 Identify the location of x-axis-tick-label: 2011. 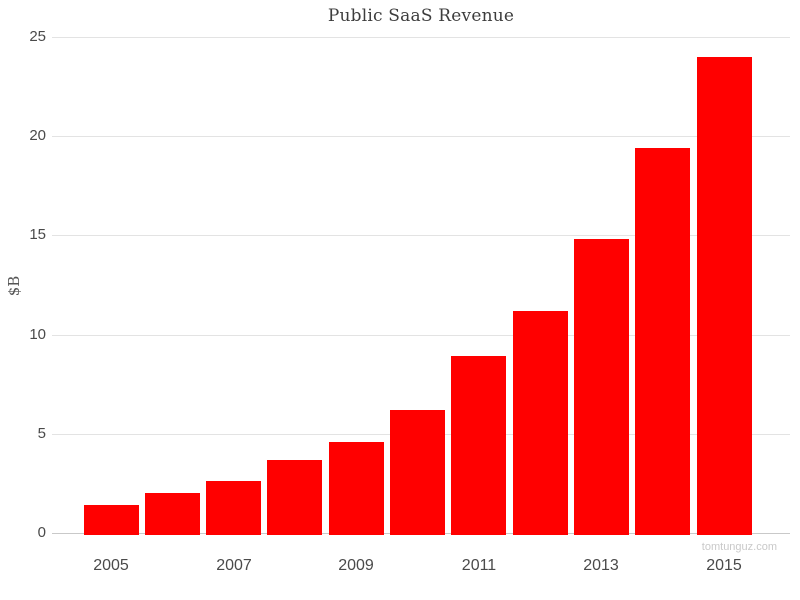
(479, 565).